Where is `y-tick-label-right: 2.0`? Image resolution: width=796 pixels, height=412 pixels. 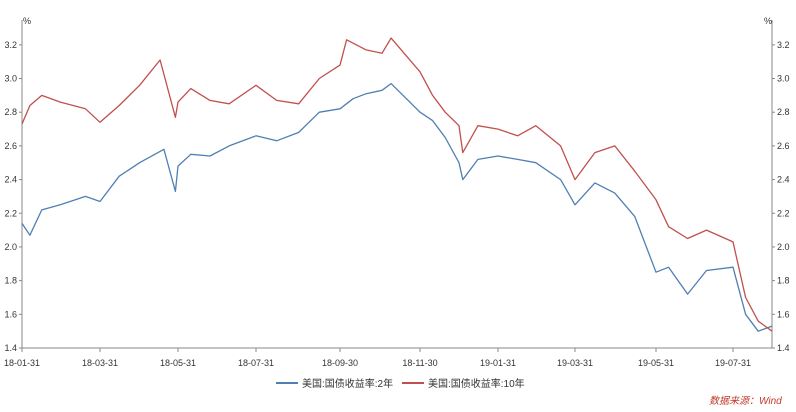 y-tick-label-right: 2.0 is located at coordinates (783, 247).